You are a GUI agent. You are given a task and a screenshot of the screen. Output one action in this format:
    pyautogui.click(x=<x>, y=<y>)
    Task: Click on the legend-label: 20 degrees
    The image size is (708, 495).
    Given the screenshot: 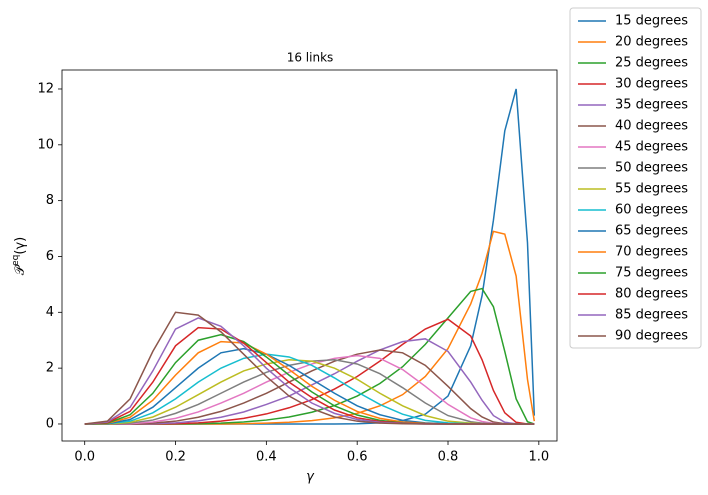 What is the action you would take?
    pyautogui.click(x=651, y=42)
    